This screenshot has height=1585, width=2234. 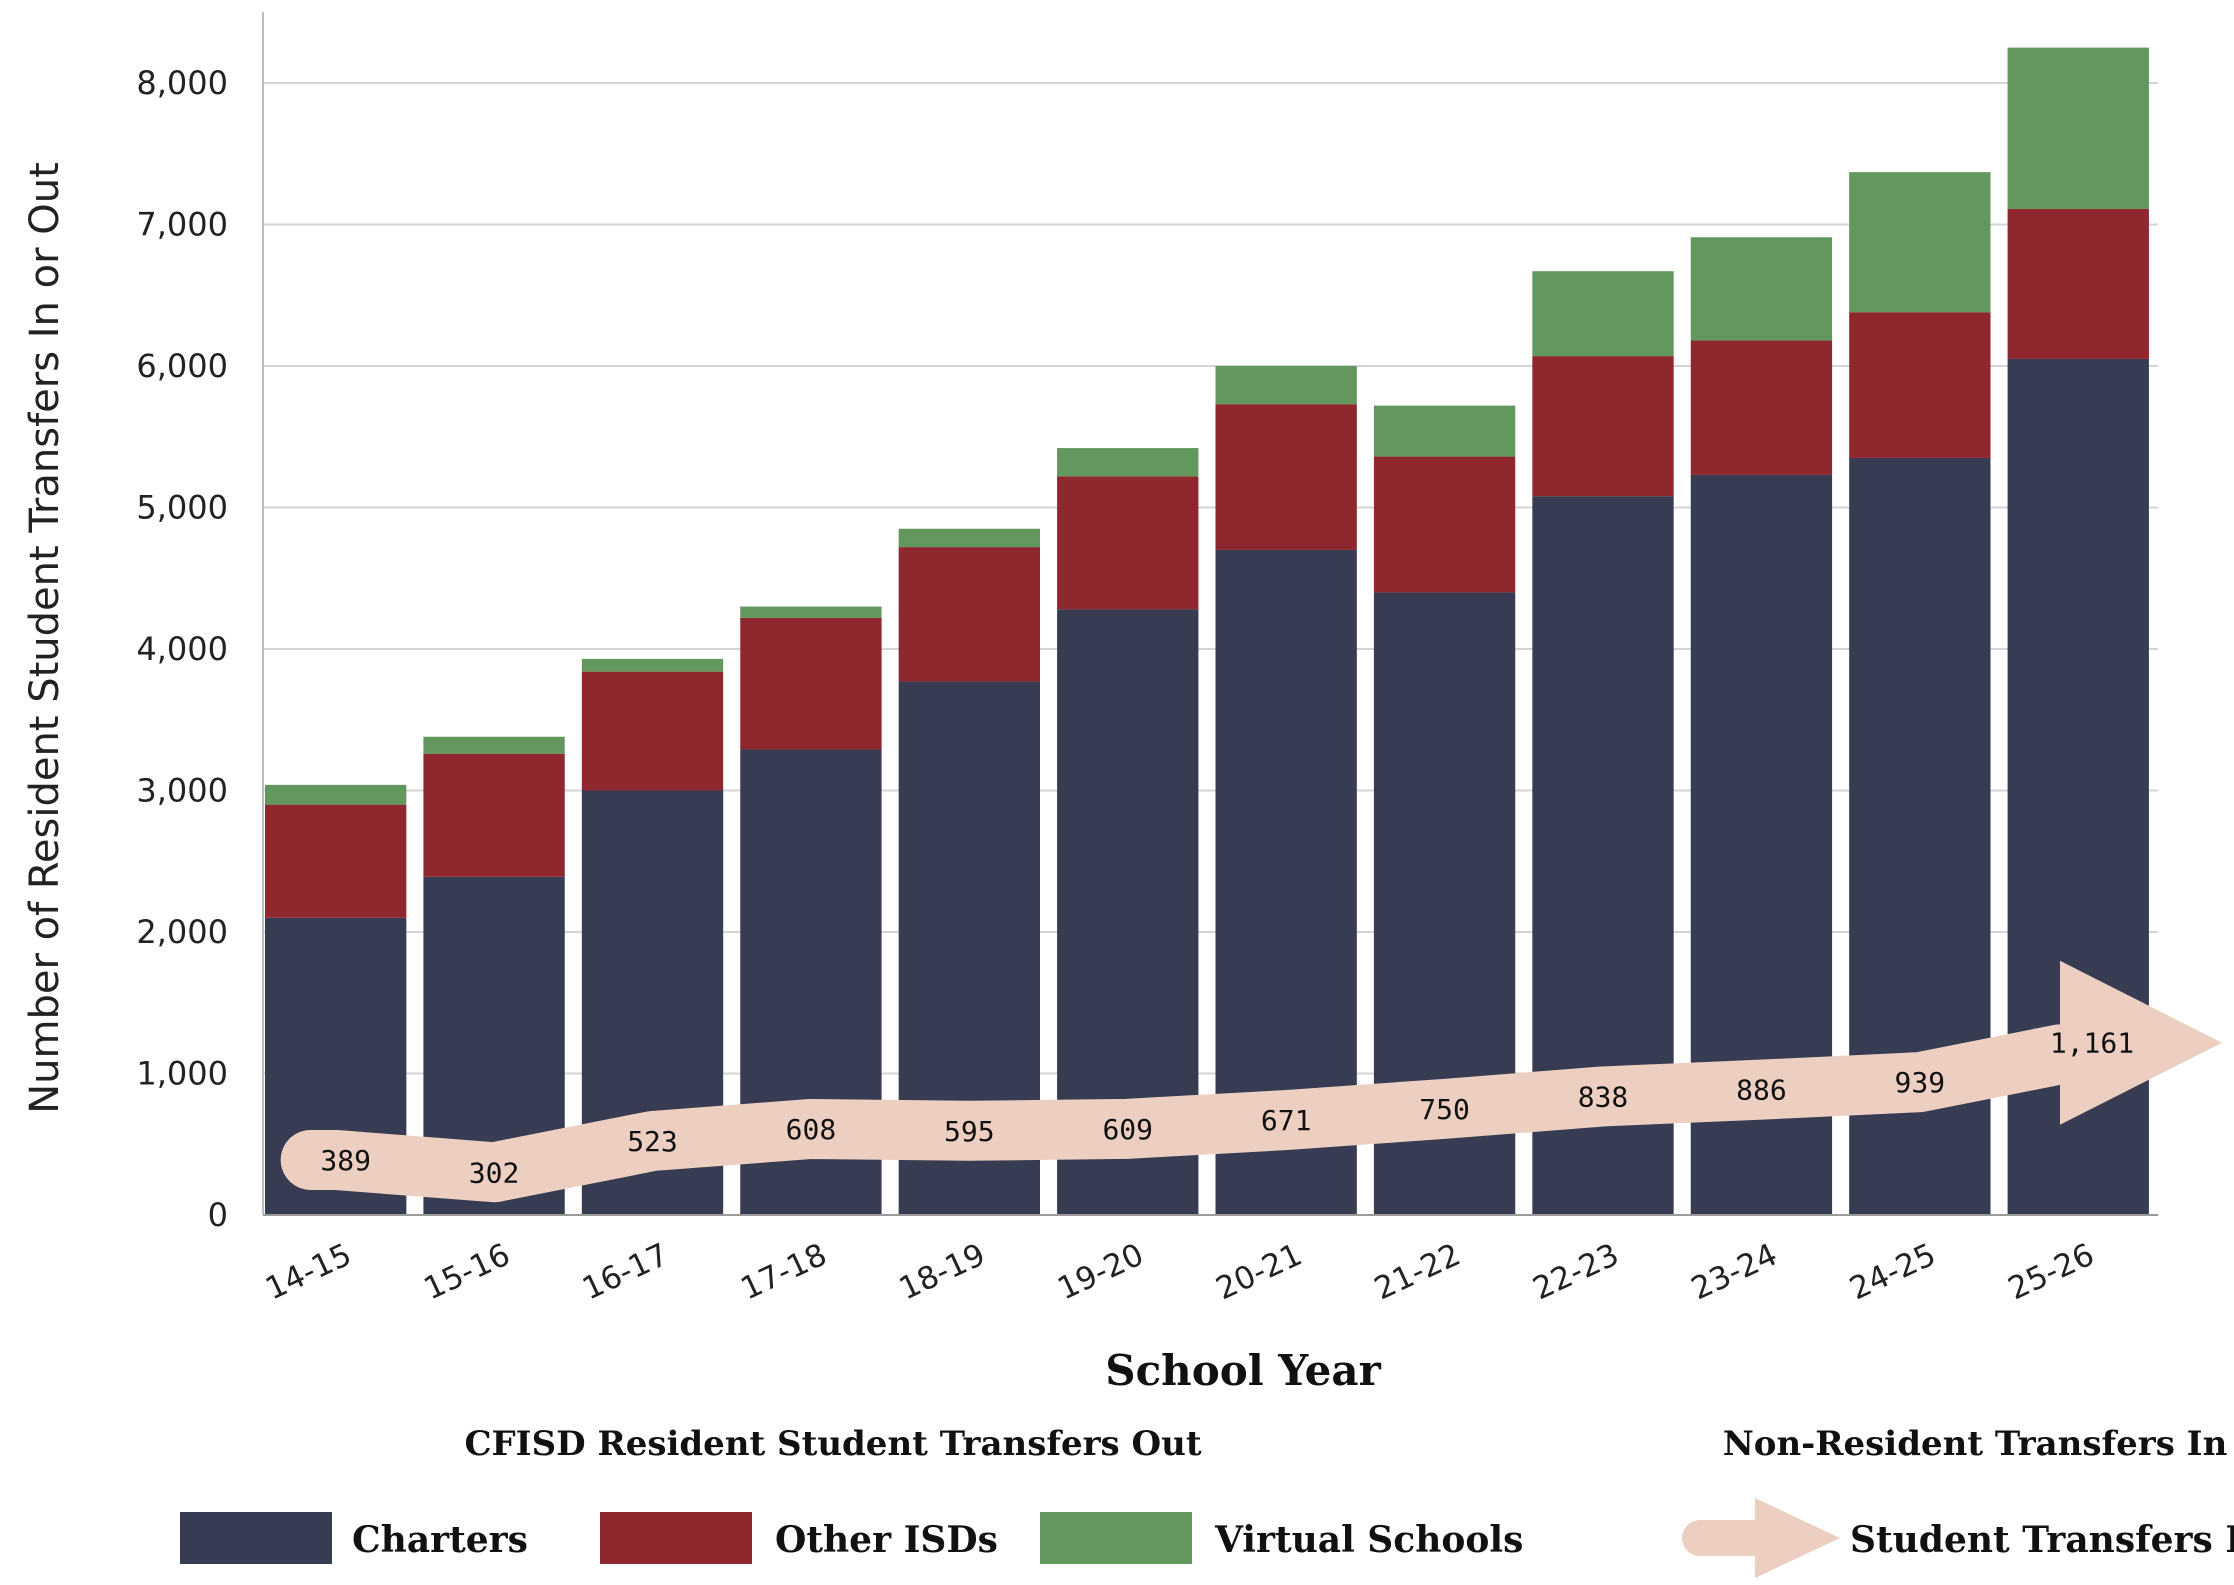 What do you see at coordinates (1975, 1444) in the screenshot?
I see `legend-in-heading: Non-Resident Transfers In` at bounding box center [1975, 1444].